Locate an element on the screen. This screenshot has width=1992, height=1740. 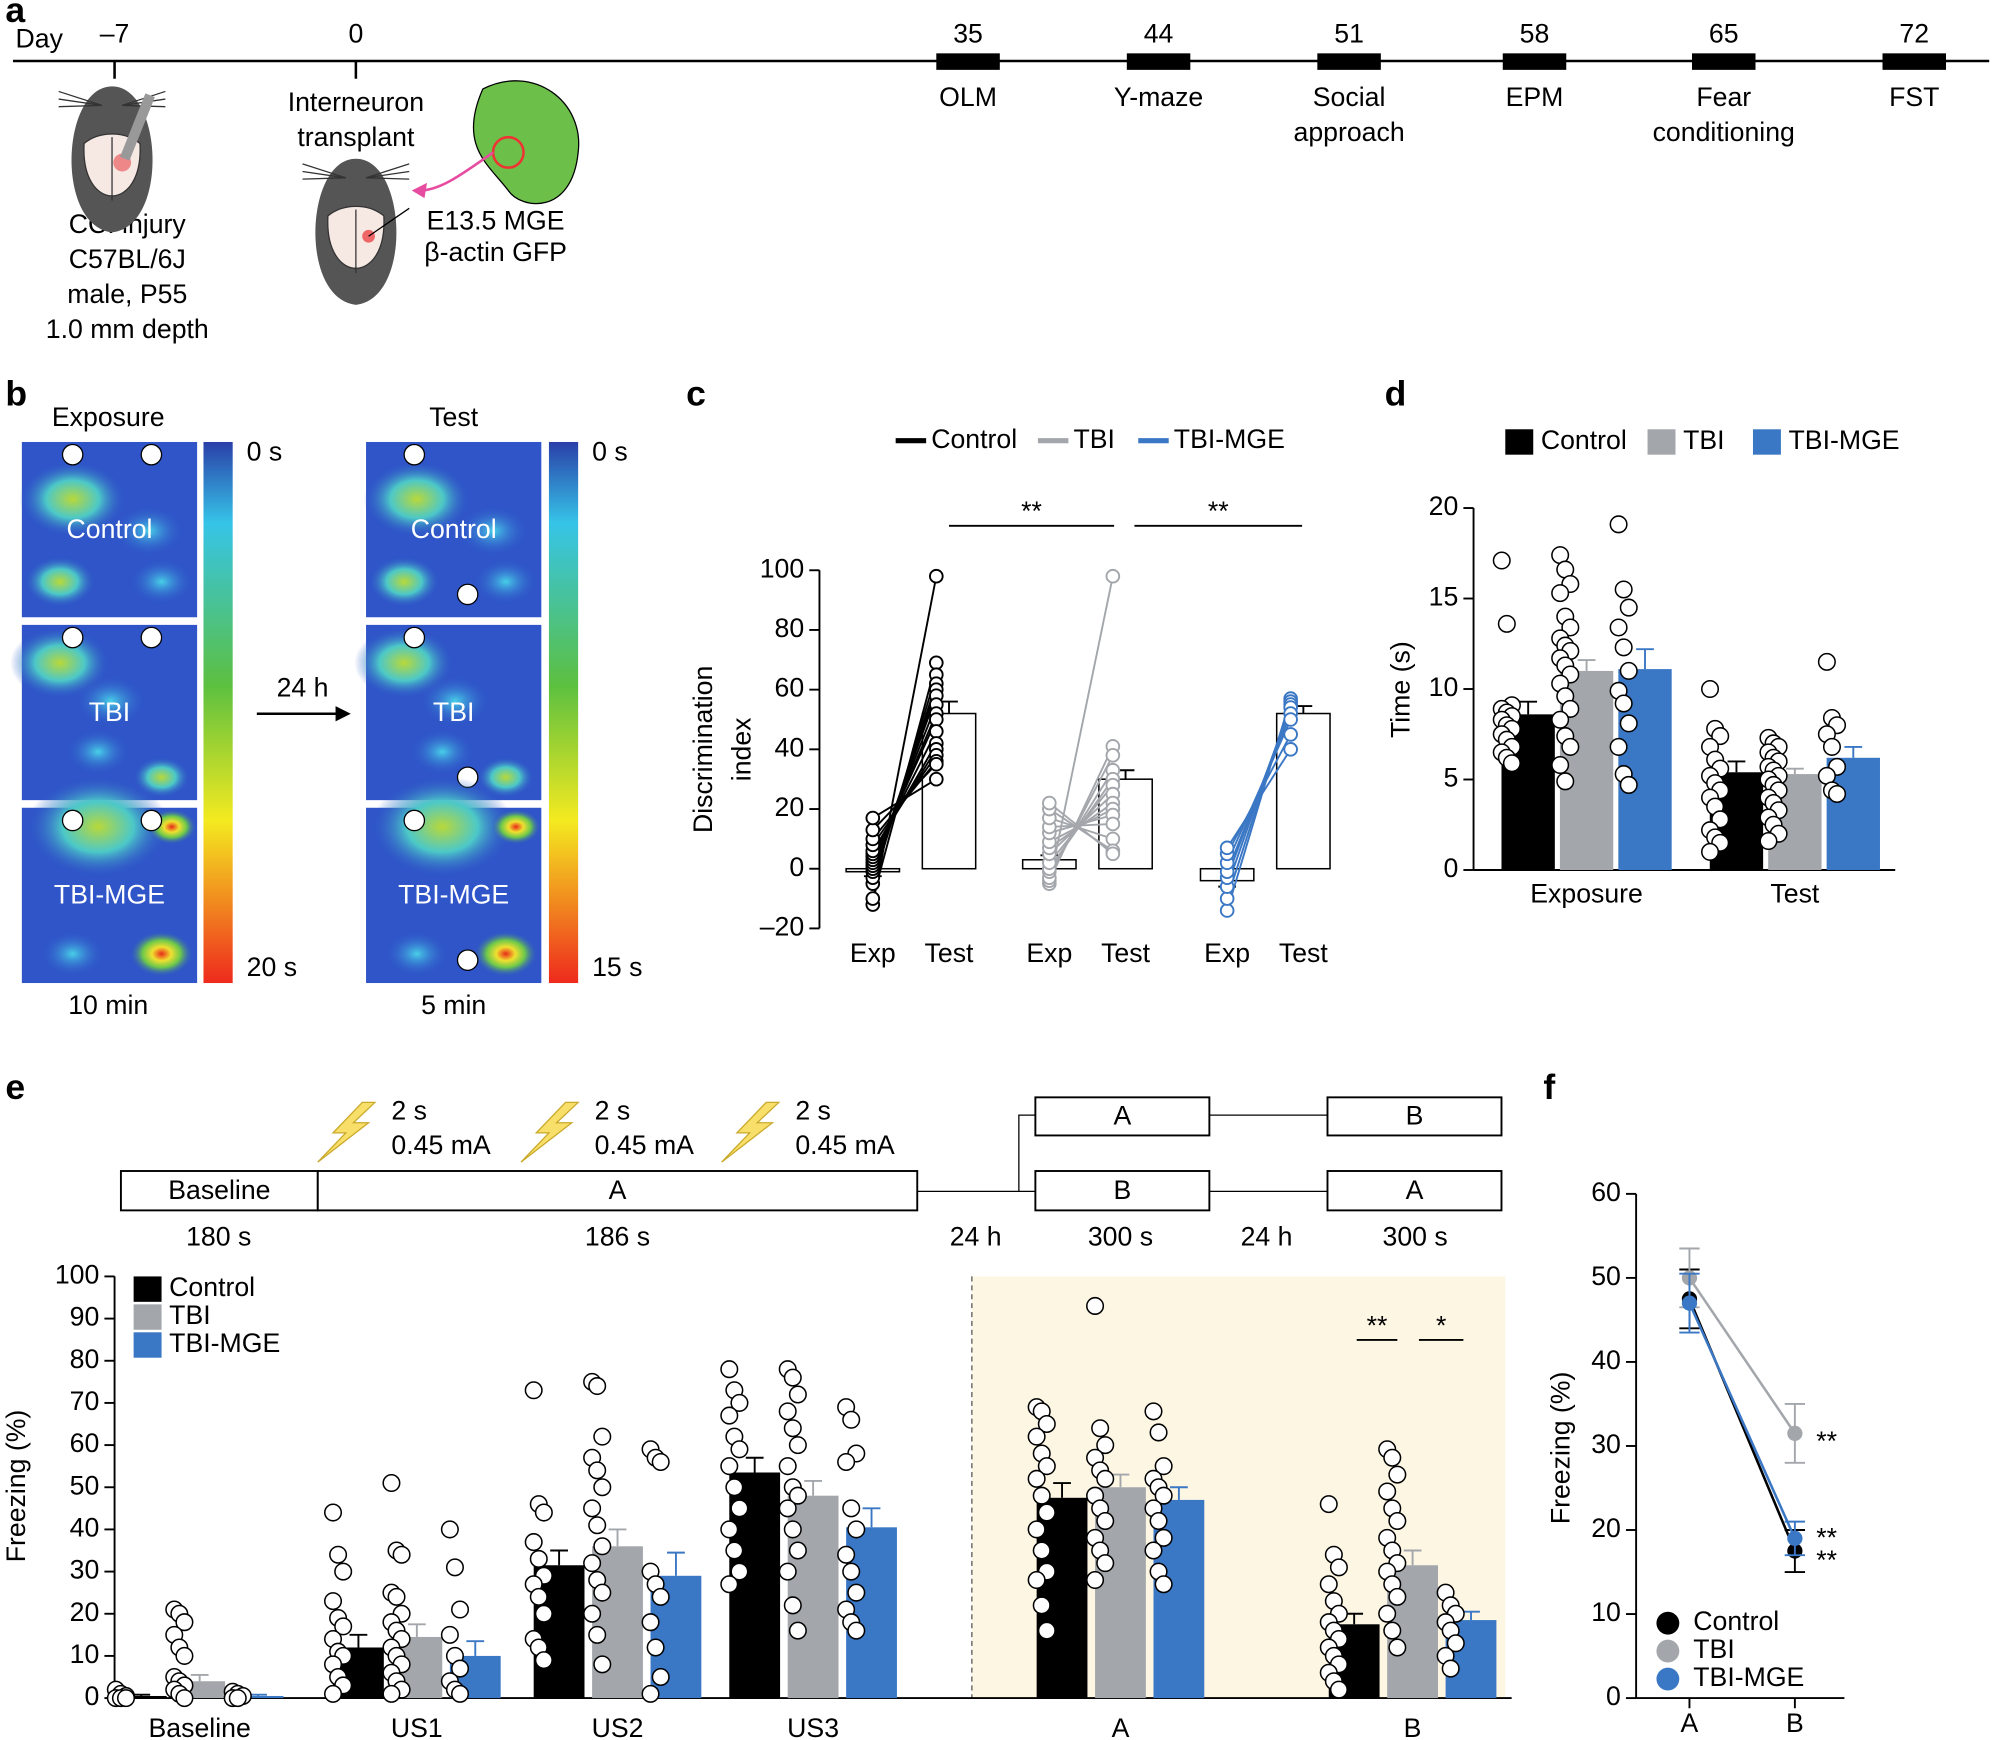
label: approach is located at coordinates (1349, 132).